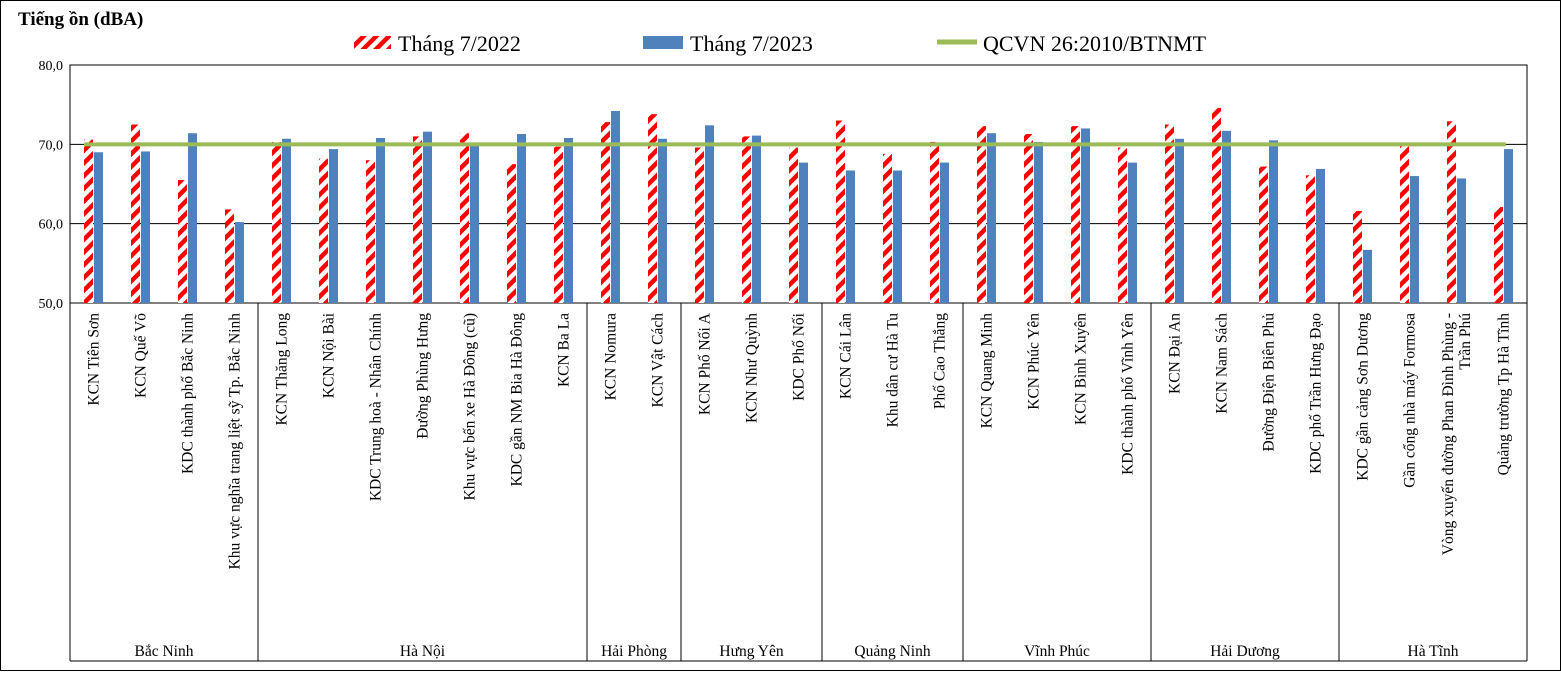  What do you see at coordinates (376, 407) in the screenshot?
I see `x-tick-label: KDC Trung hoà - Nhân Chính` at bounding box center [376, 407].